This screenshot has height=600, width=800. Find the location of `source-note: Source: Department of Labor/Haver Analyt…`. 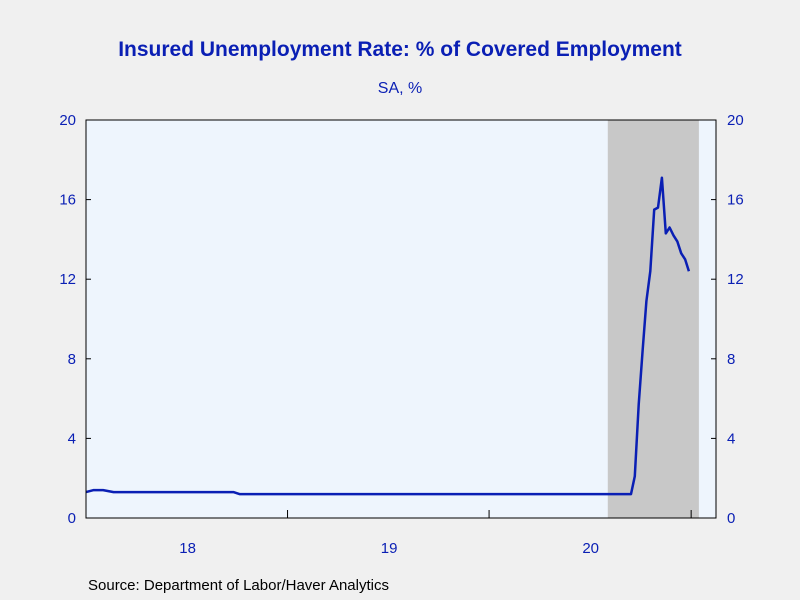

source-note: Source: Department of Labor/Haver Analyt… is located at coordinates (238, 585).